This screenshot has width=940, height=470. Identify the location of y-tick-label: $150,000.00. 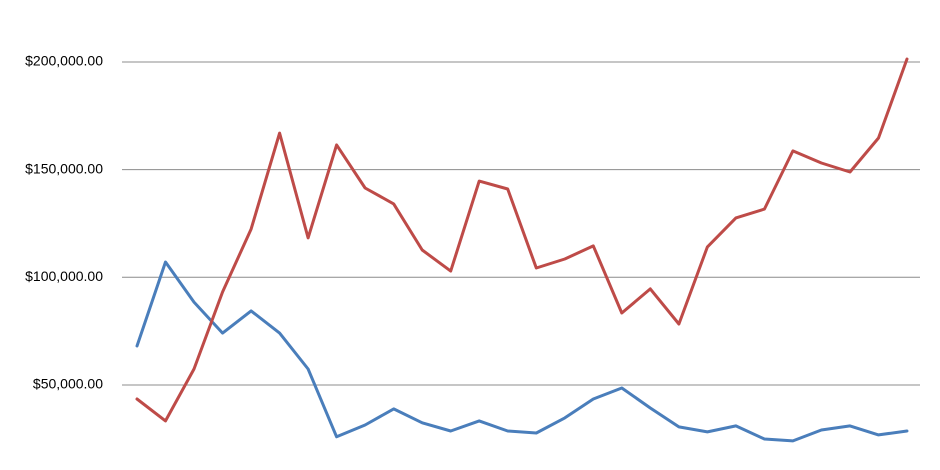
(64, 168).